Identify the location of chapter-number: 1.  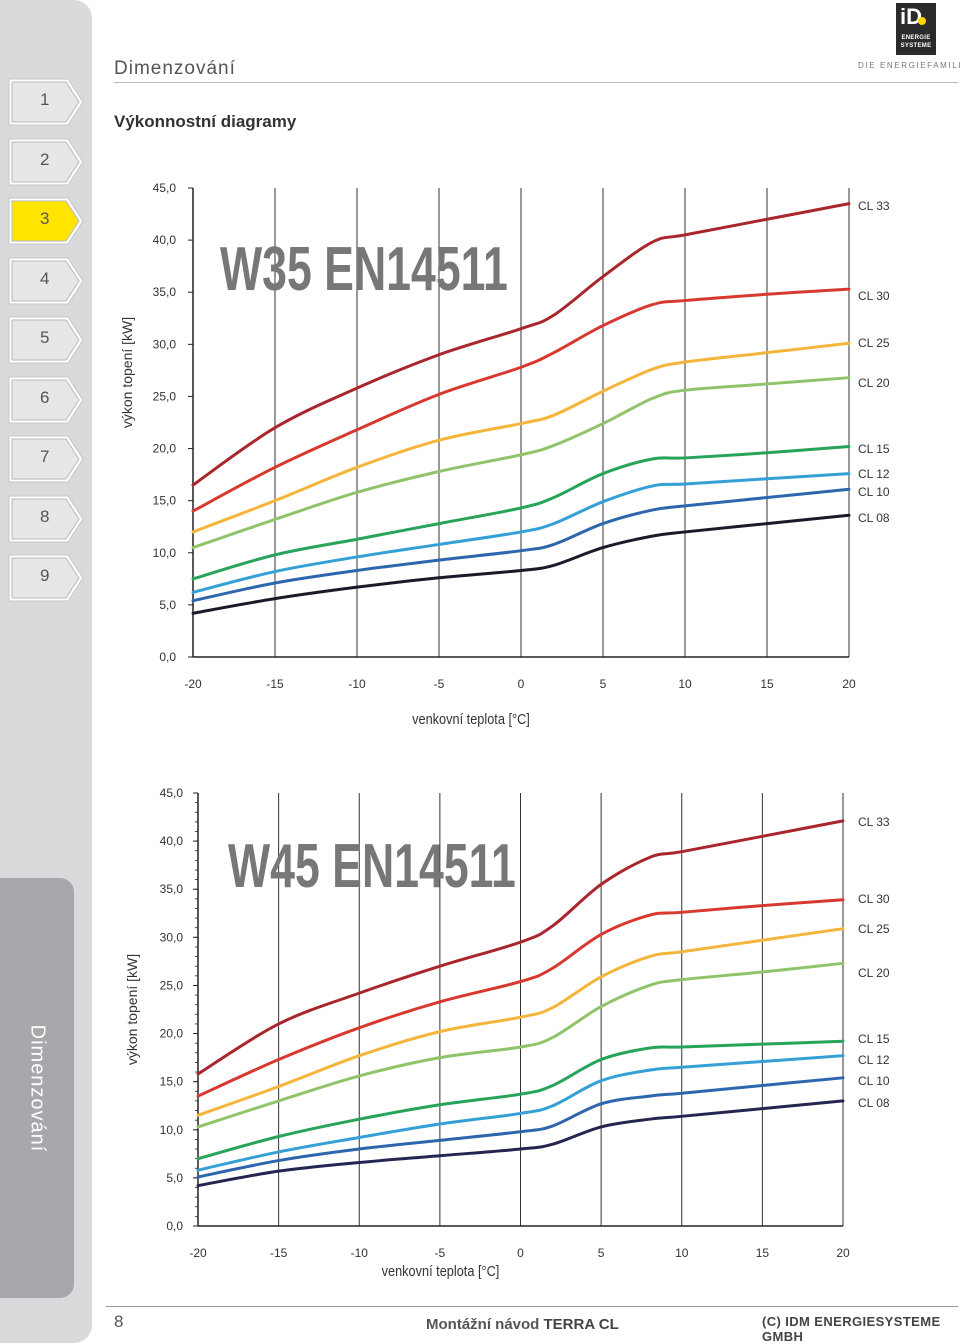
(45, 99).